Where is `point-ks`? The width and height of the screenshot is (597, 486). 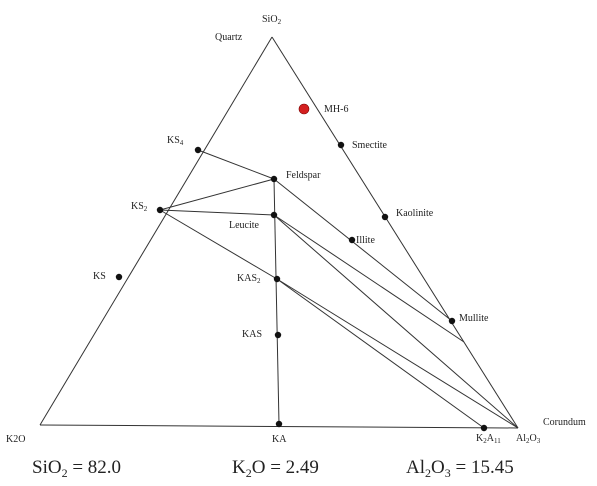 point-ks is located at coordinates (119, 277).